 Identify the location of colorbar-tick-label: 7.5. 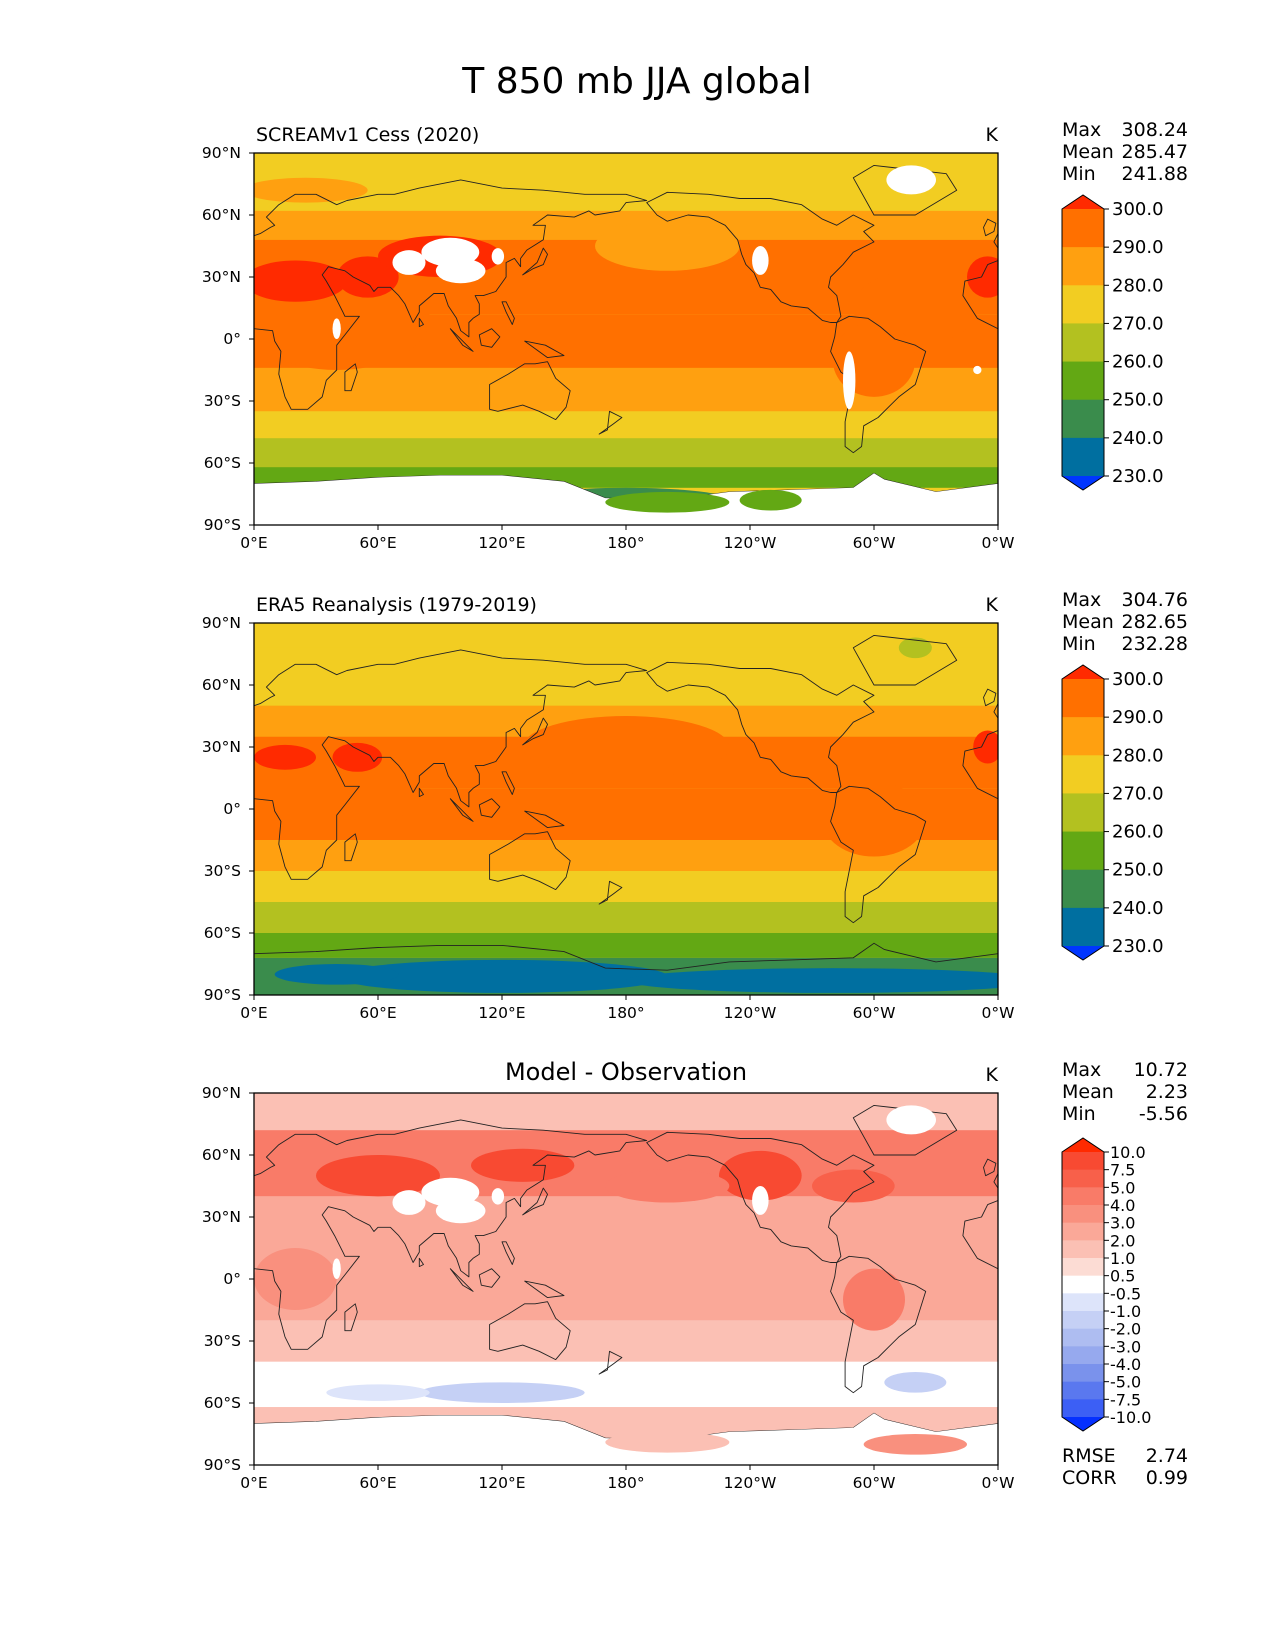
(1122, 1170).